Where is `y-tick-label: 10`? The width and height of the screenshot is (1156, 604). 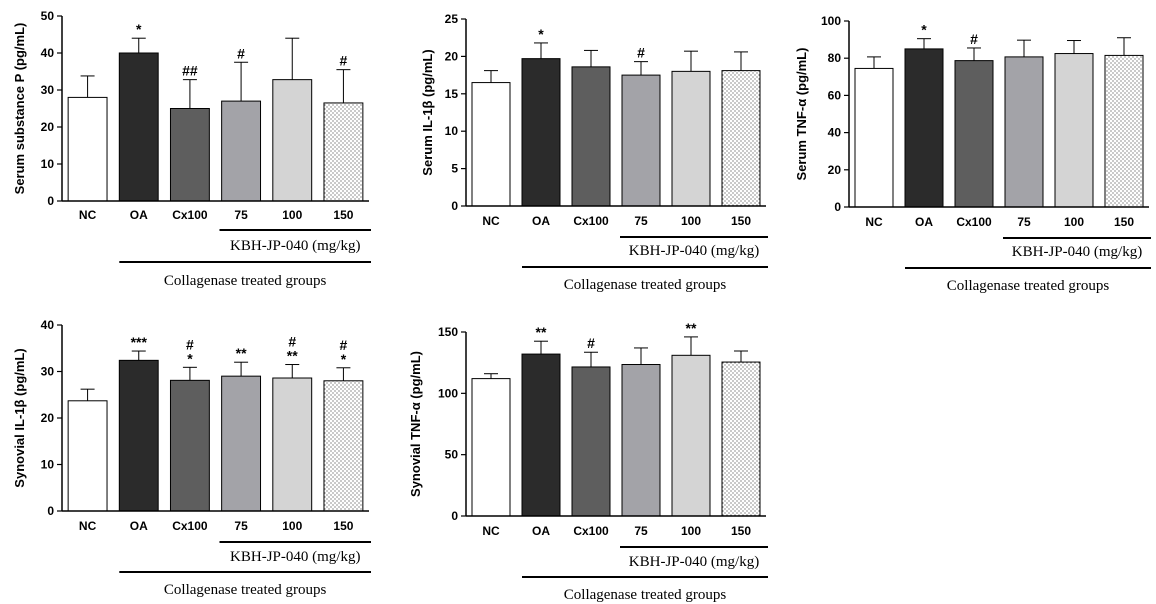
y-tick-label: 10 is located at coordinates (48, 465).